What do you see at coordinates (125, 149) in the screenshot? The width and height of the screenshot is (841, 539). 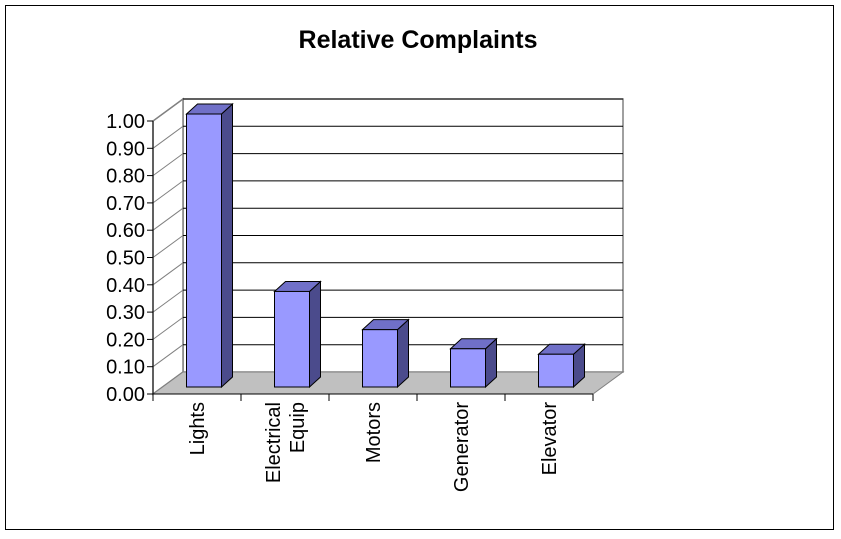 I see `y-tick-label: 0.90` at bounding box center [125, 149].